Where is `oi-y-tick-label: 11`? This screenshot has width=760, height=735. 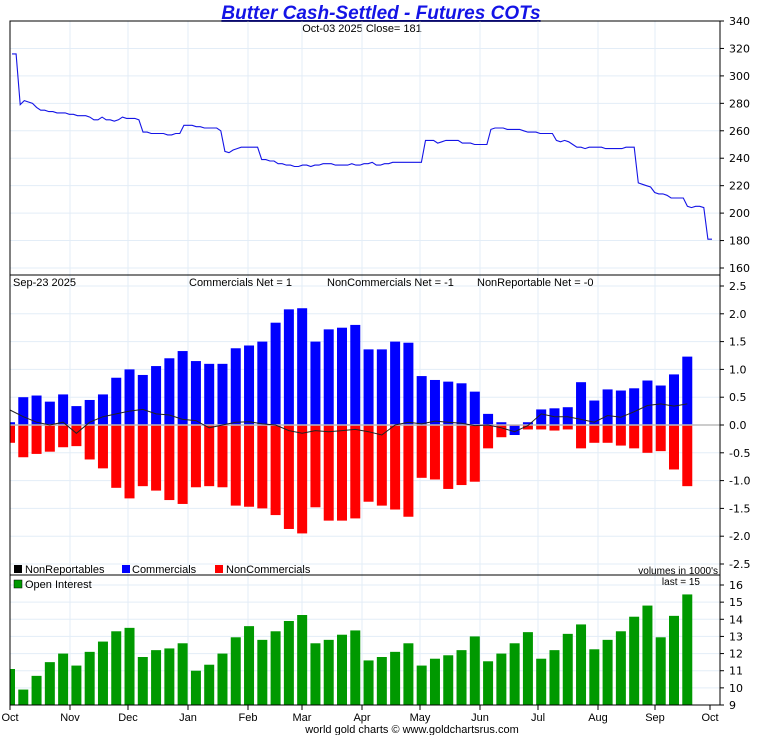 oi-y-tick-label: 11 is located at coordinates (736, 671).